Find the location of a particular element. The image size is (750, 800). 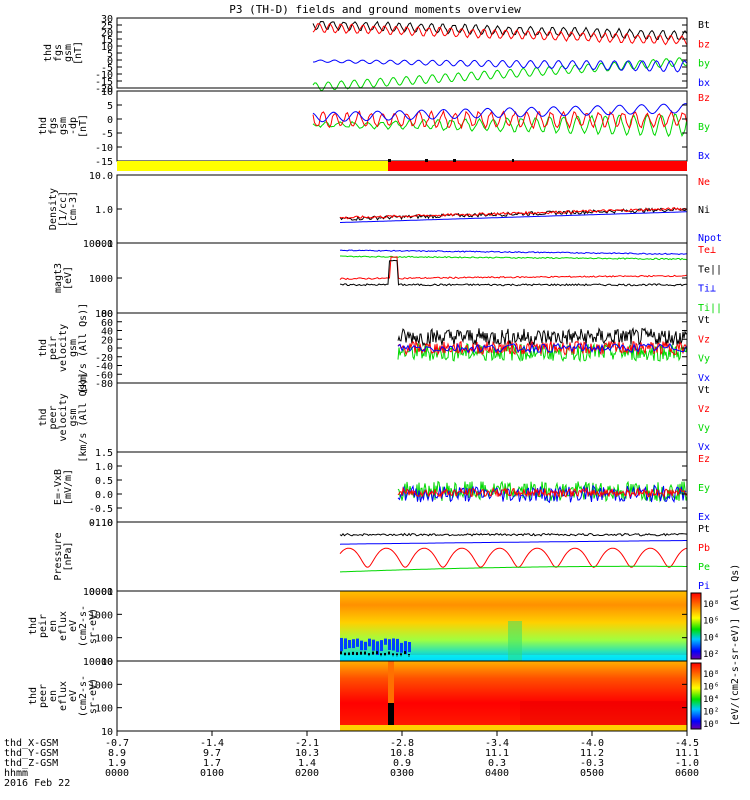

series-label: Ez is located at coordinates (704, 459).